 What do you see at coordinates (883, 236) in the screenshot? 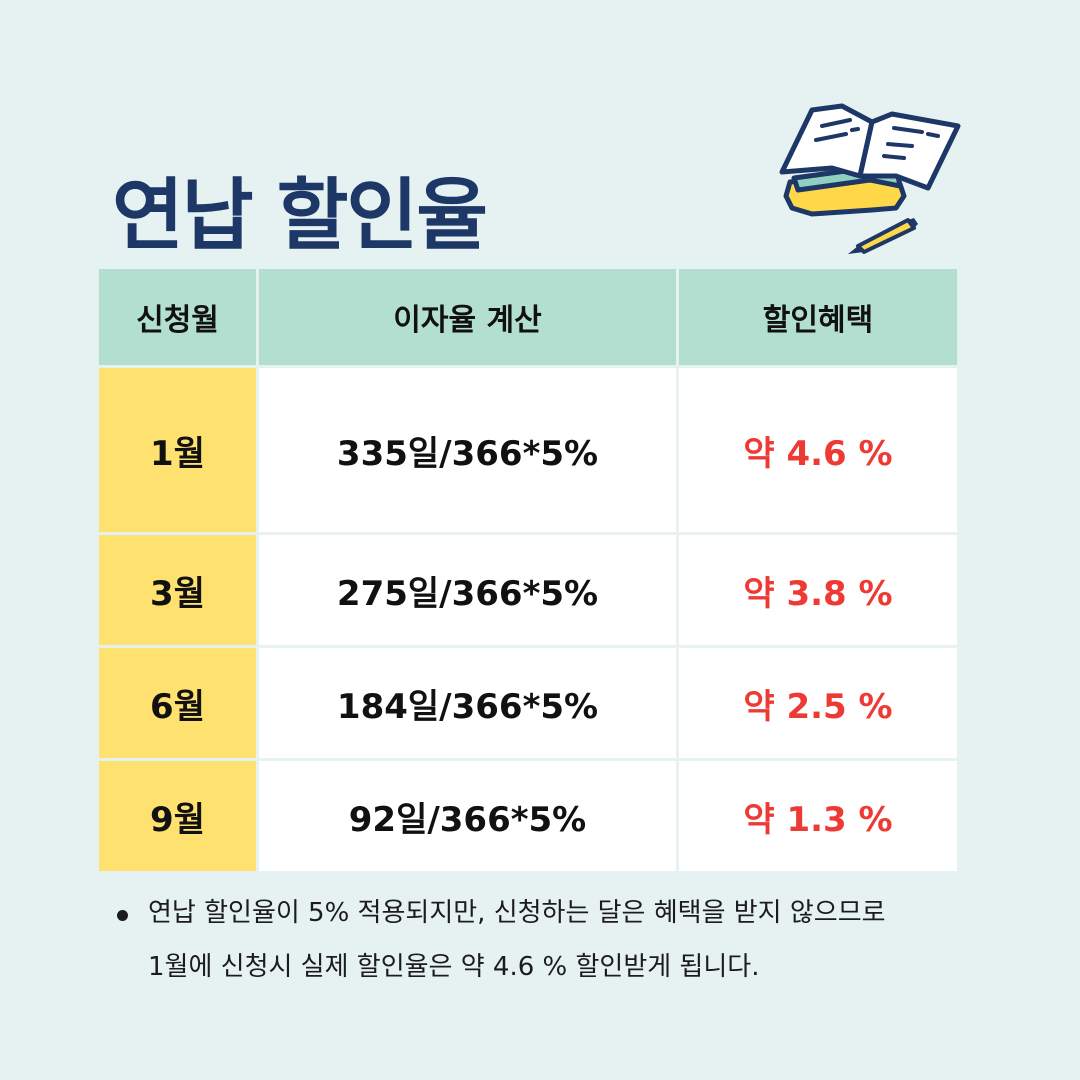
I see `pencil-icon` at bounding box center [883, 236].